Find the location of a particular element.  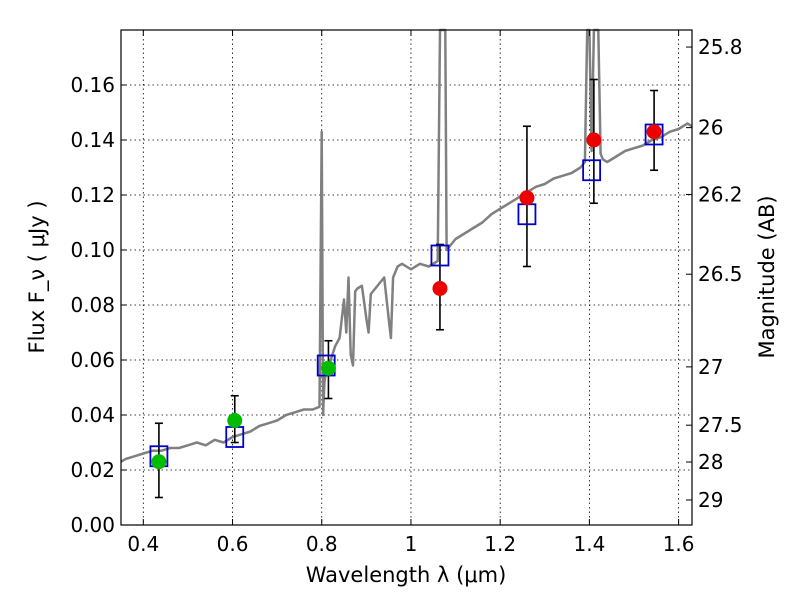

x-tick-label: 1 is located at coordinates (411, 544).